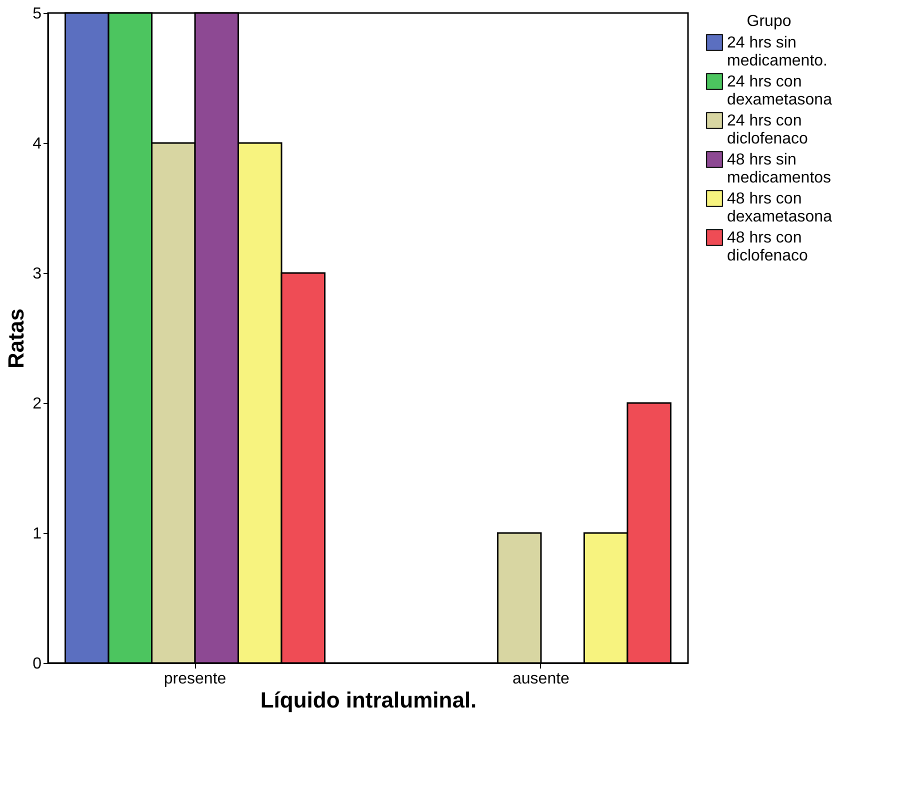  What do you see at coordinates (195, 679) in the screenshot?
I see `x-tick-label: presente` at bounding box center [195, 679].